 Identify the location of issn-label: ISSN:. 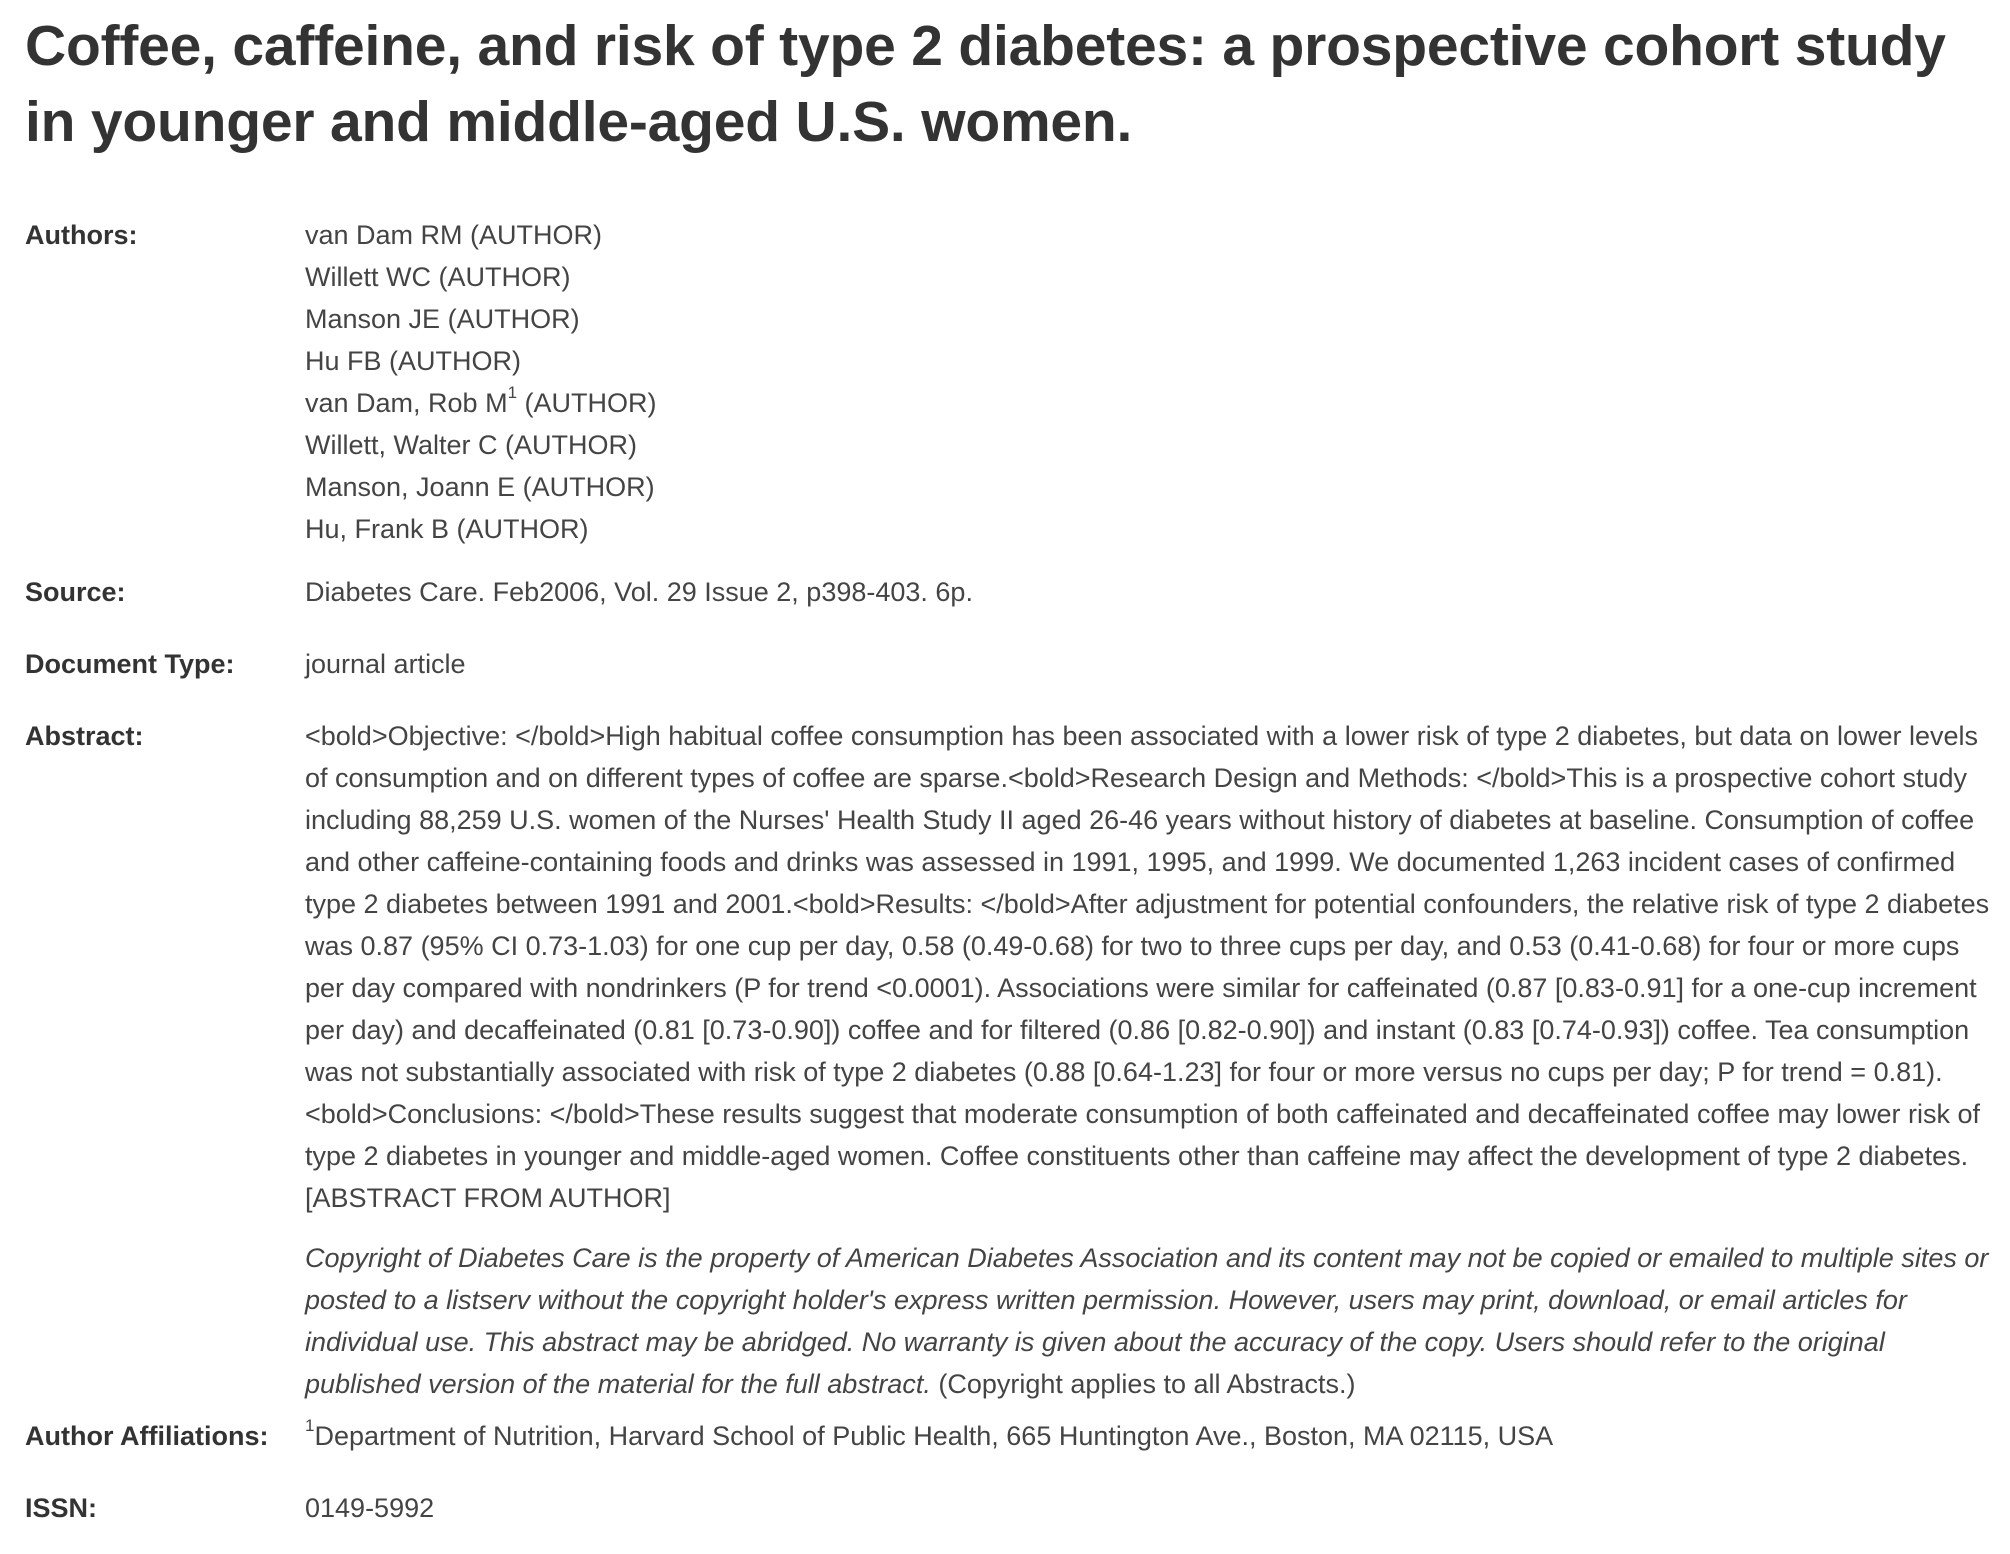
(61, 1508).